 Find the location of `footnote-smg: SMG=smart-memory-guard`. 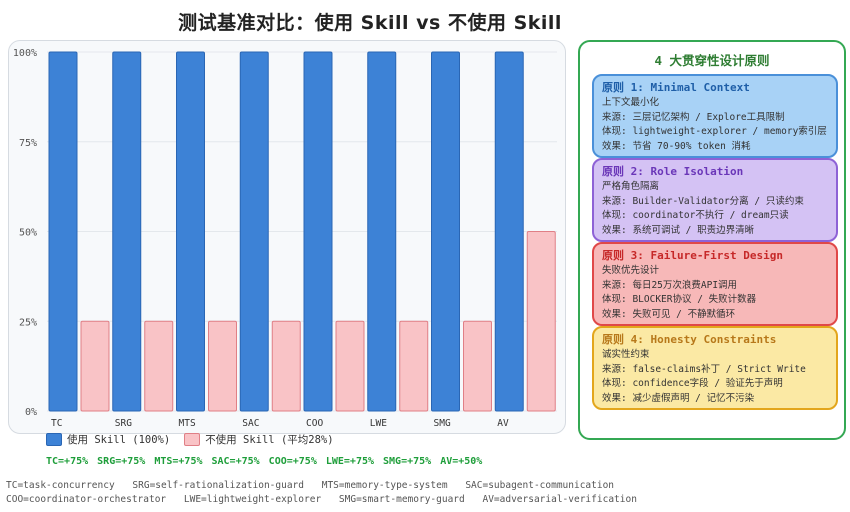

footnote-smg: SMG=smart-memory-guard is located at coordinates (401, 499).